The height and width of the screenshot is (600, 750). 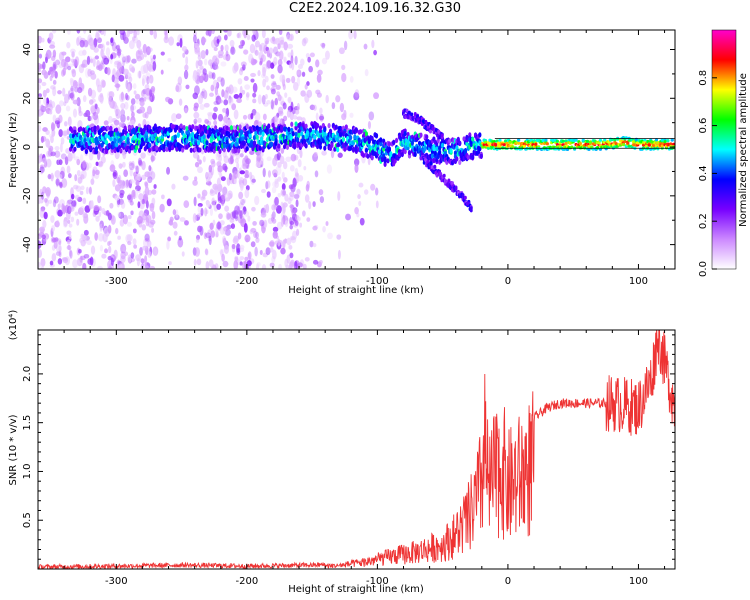 What do you see at coordinates (435, 166) in the screenshot?
I see `spectrogram-branch-cell` at bounding box center [435, 166].